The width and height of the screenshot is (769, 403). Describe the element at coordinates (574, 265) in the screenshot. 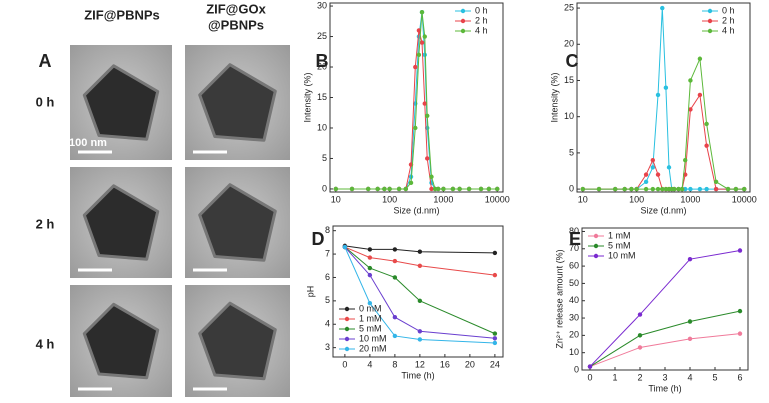

I see `y-tick-label: 60` at that location.